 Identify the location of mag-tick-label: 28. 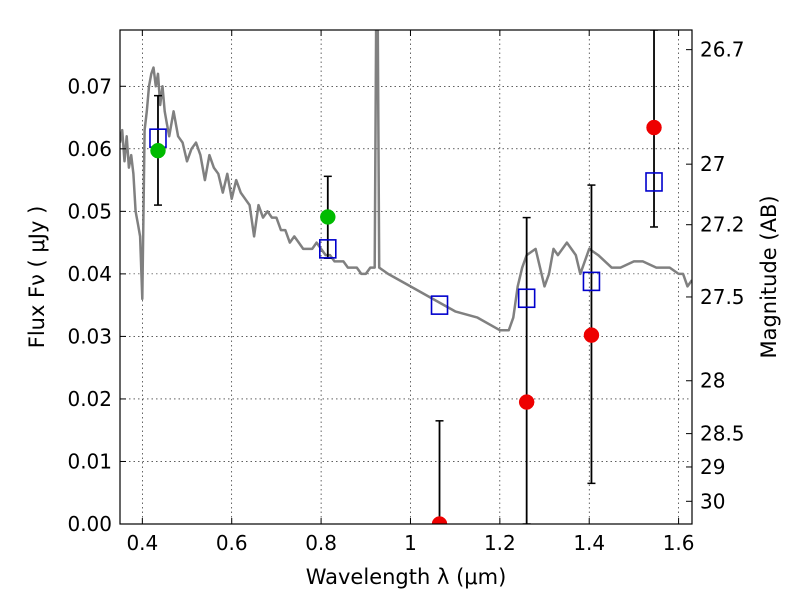
(712, 381).